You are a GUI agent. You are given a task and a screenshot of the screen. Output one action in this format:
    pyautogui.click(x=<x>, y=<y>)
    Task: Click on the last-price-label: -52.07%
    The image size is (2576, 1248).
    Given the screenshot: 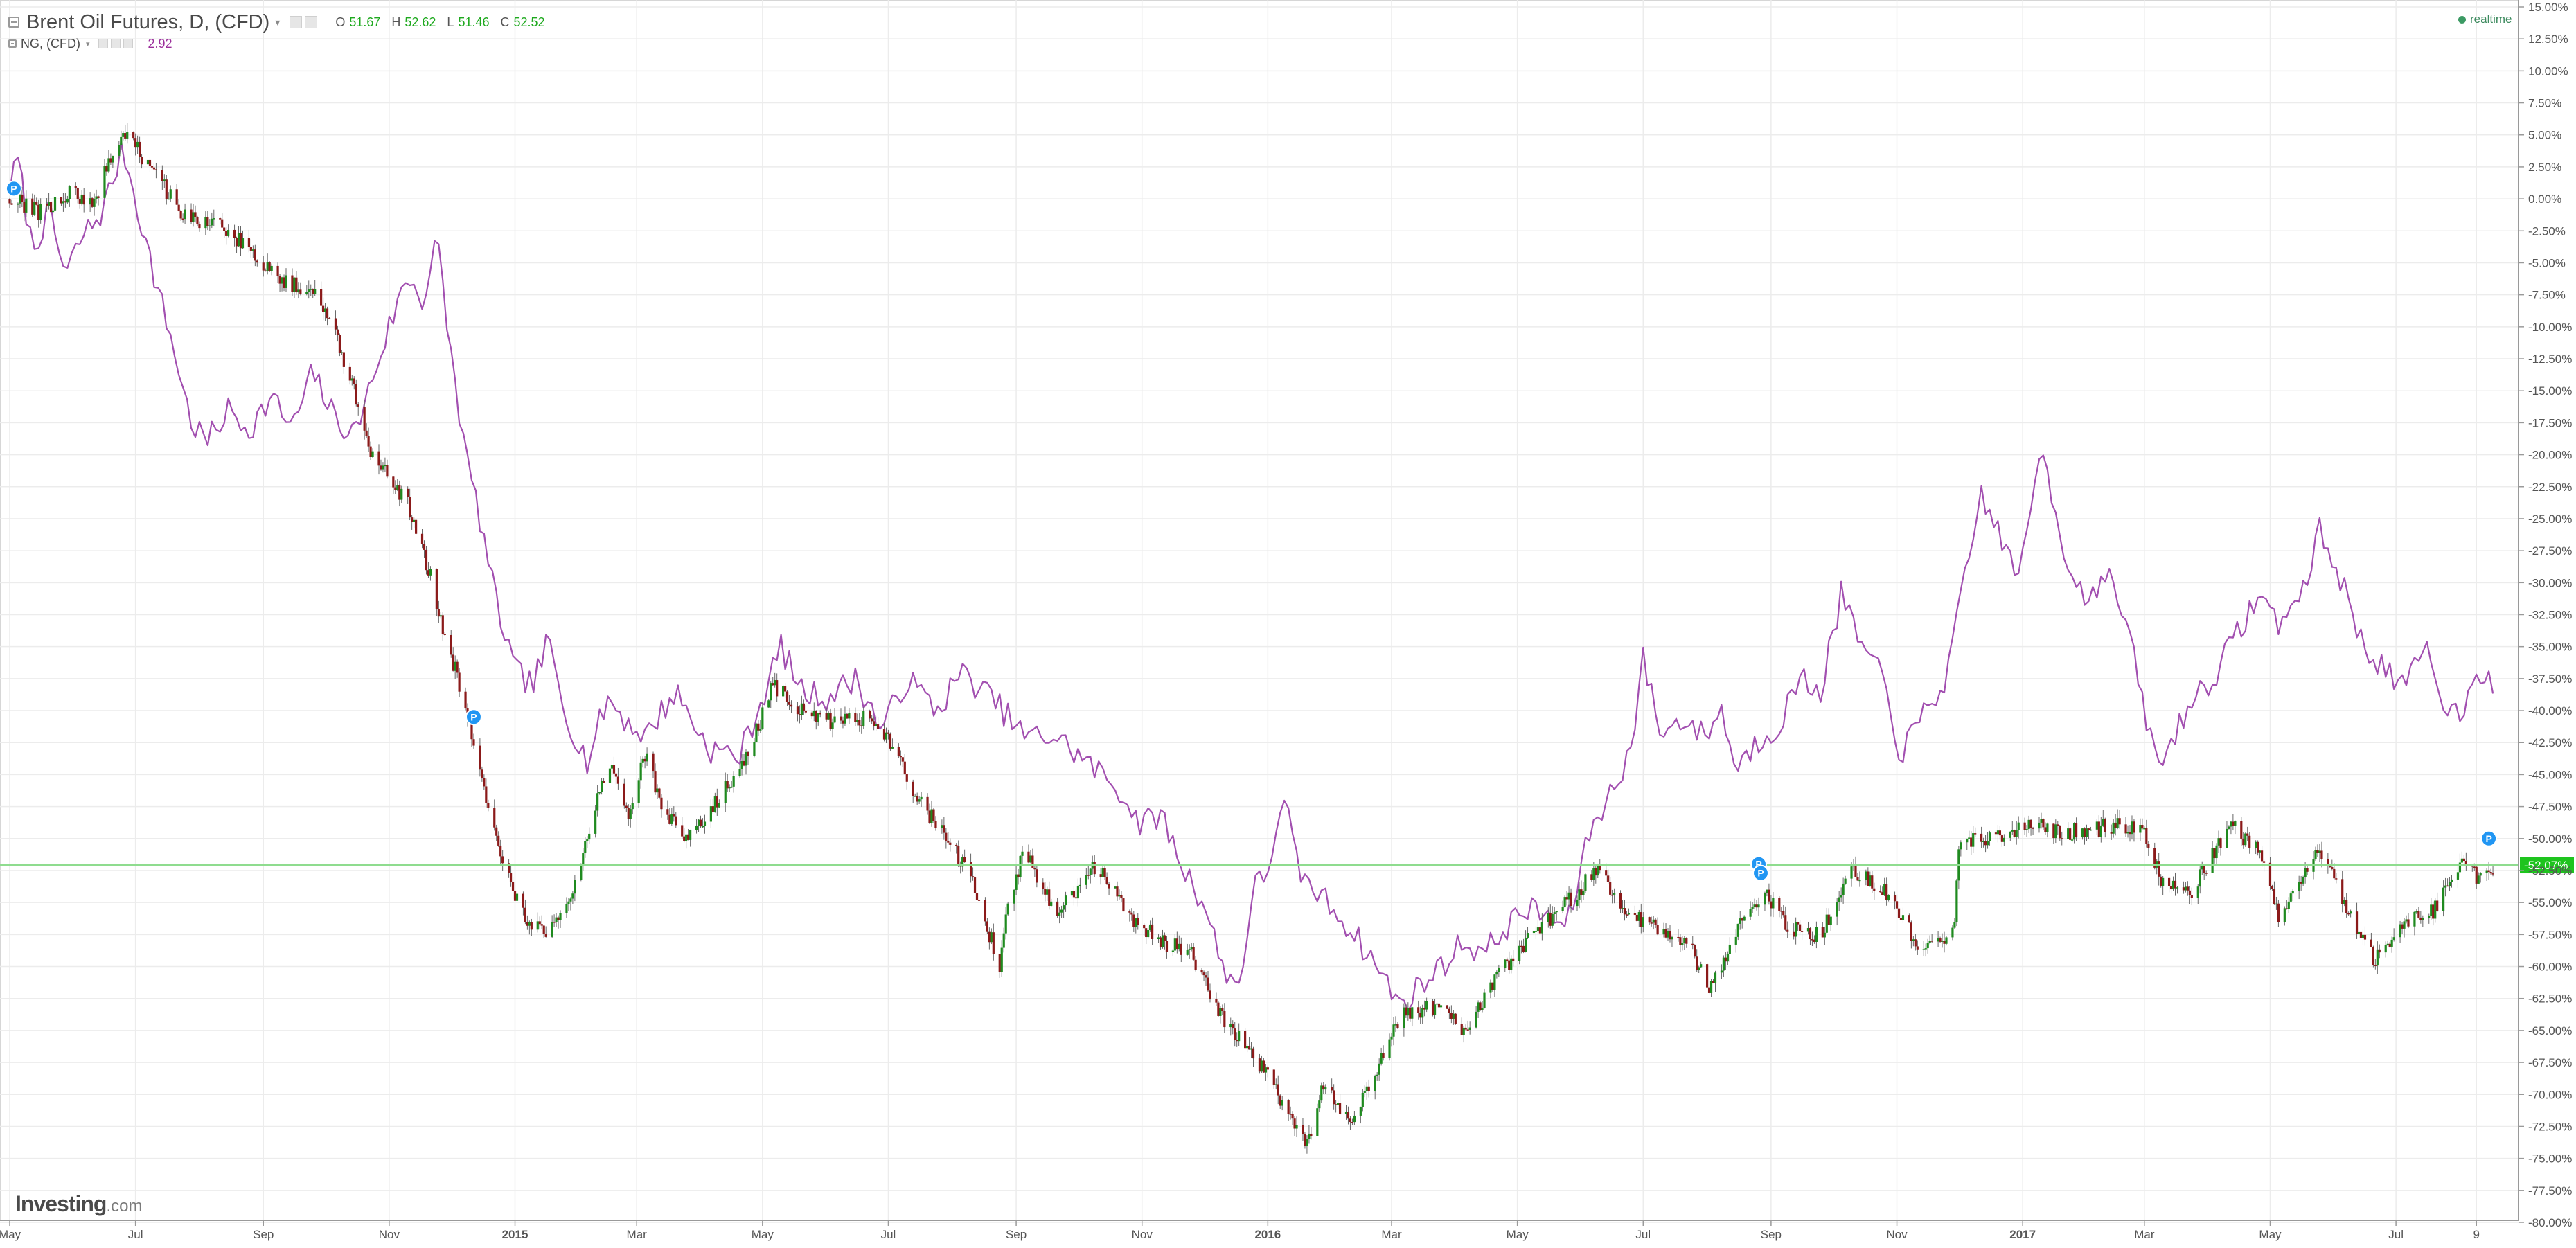 What is the action you would take?
    pyautogui.click(x=2546, y=865)
    